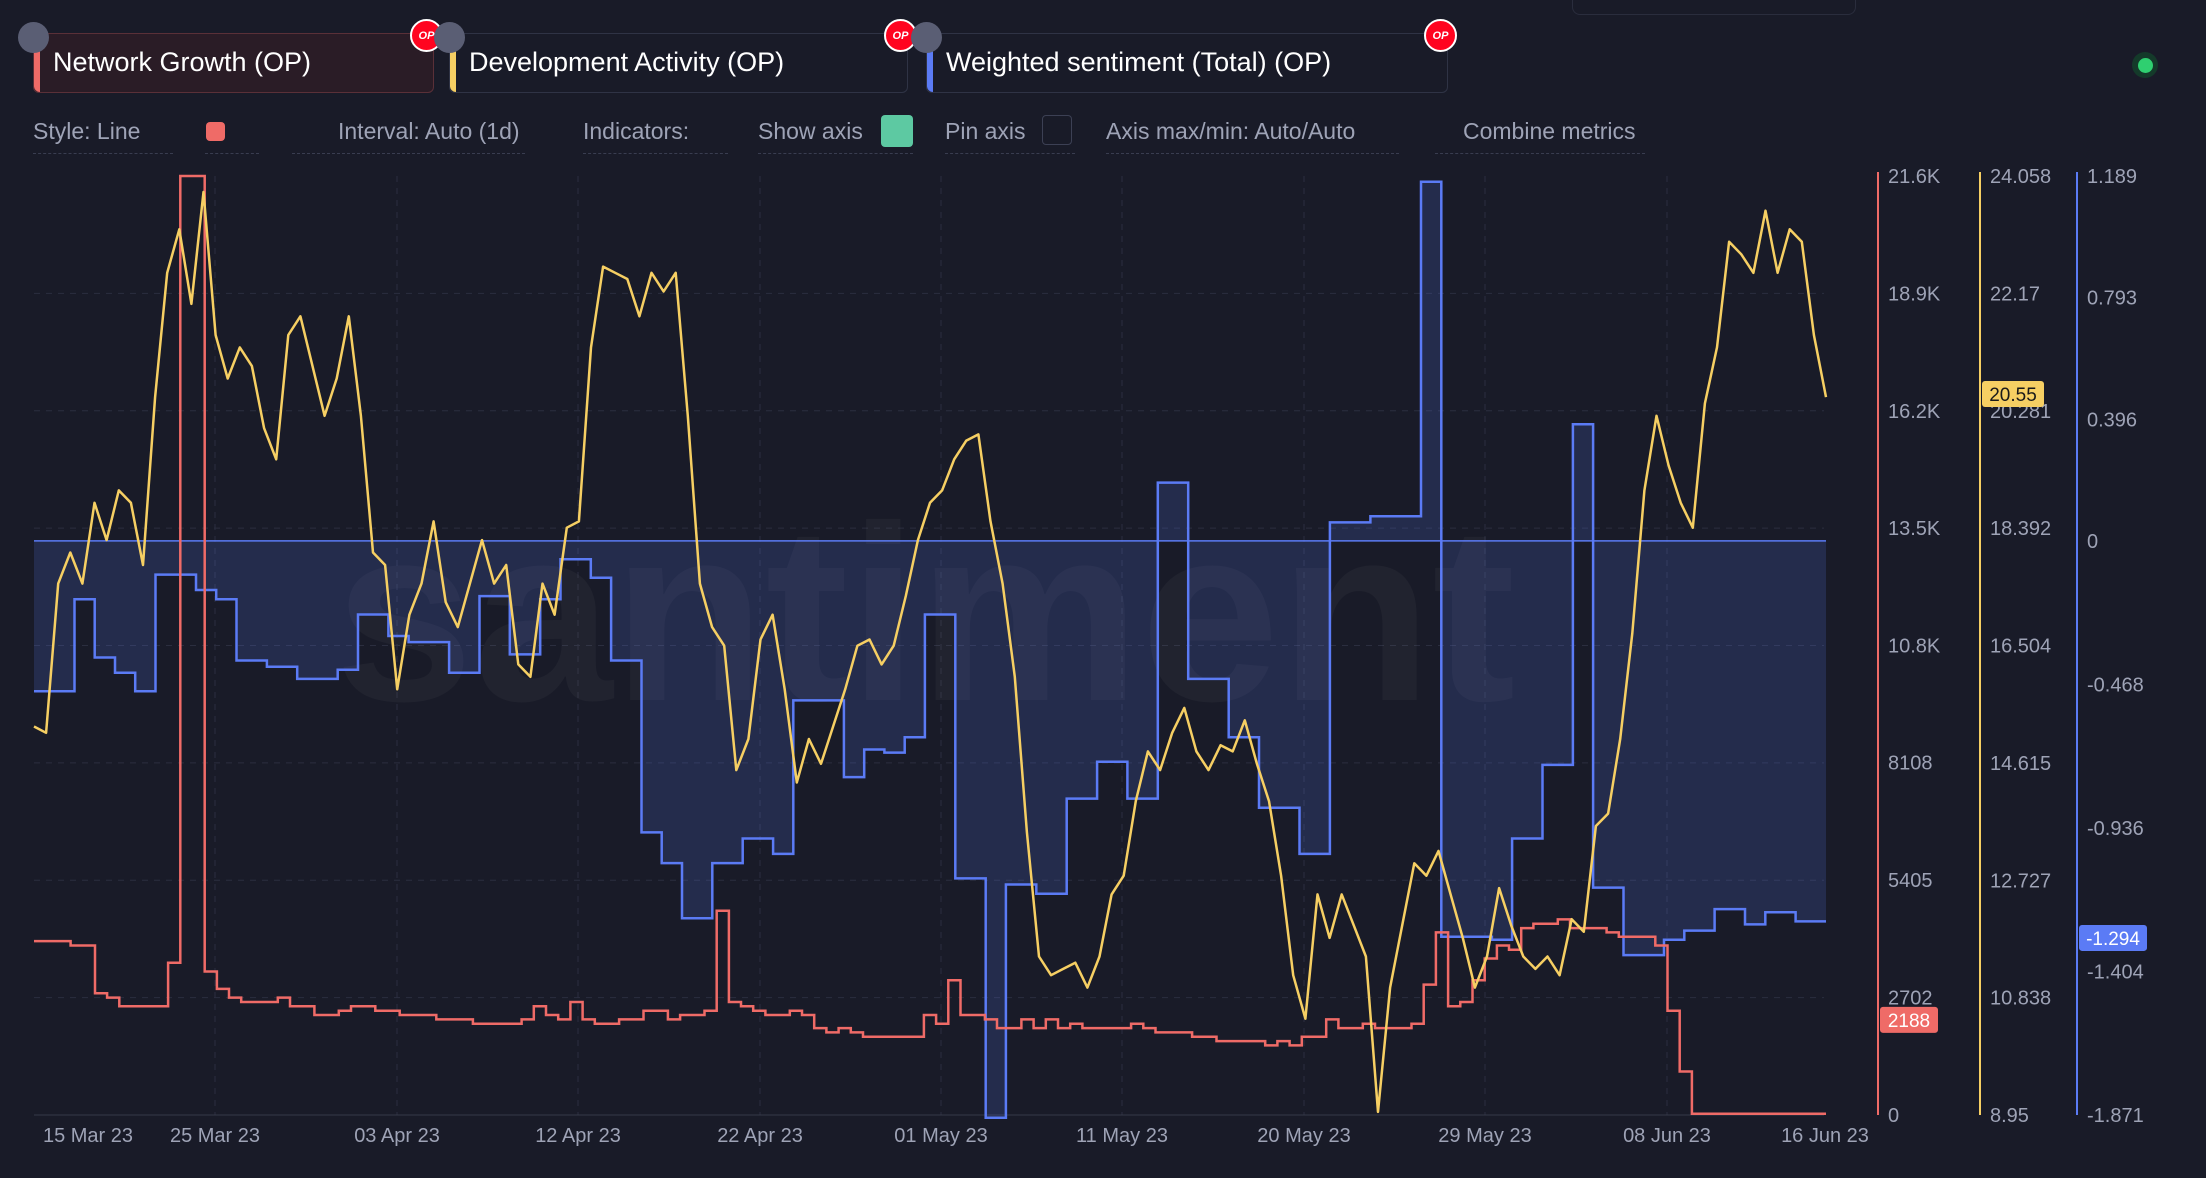  I want to click on metric-tab-network-growth: Network Growth (OP) OP, so click(230, 56).